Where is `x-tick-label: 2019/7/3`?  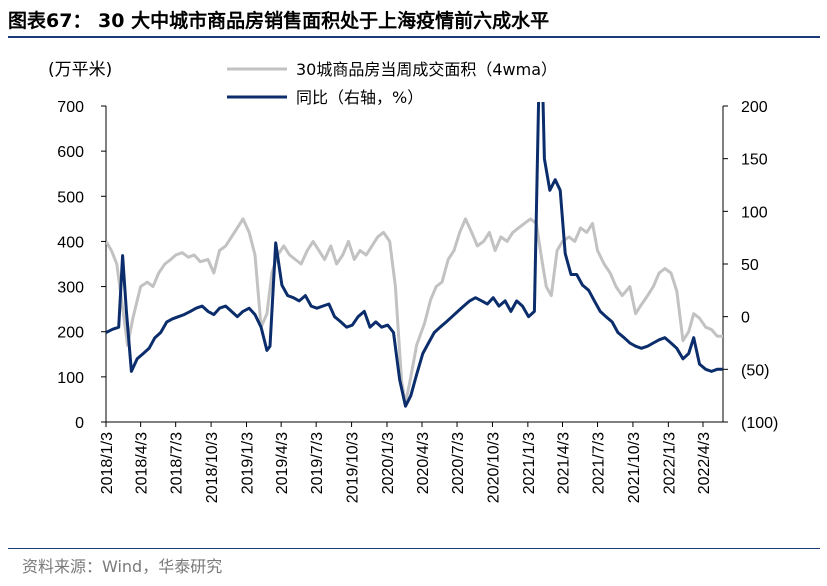
x-tick-label: 2019/7/3 is located at coordinates (317, 463).